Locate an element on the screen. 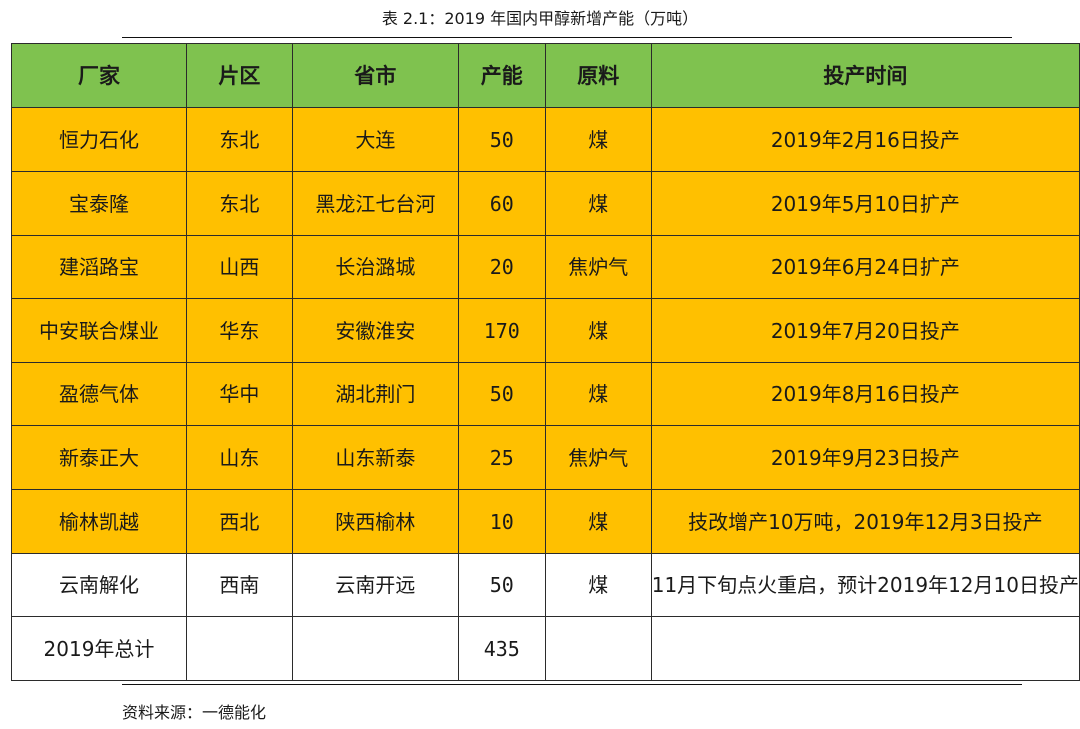 The image size is (1080, 729). table-row: 建滔路宝 山西 长治潞城 20 焦炉气 2019年6月24日扩产 is located at coordinates (545, 267).